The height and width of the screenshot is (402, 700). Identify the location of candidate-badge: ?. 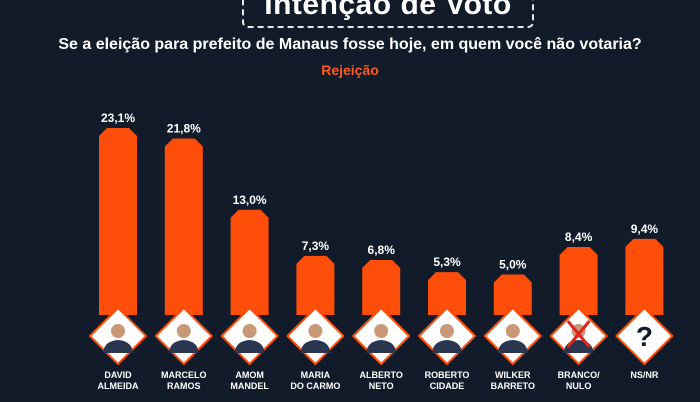
(644, 336).